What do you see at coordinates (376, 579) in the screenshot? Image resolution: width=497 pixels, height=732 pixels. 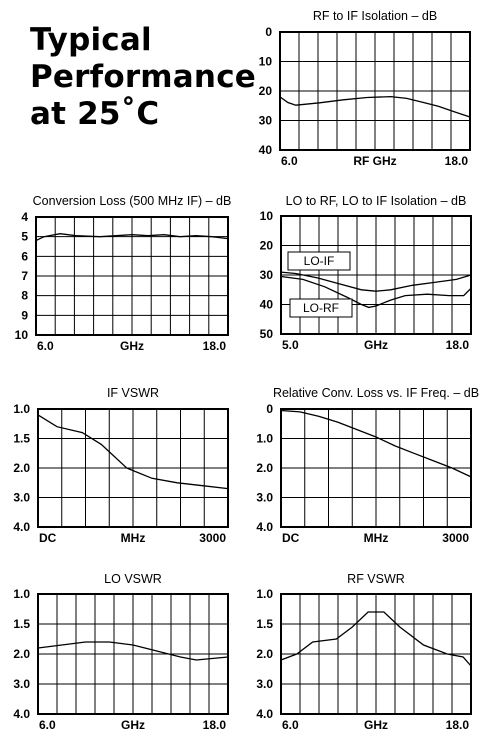 I see `chart-title: RF VSWR` at bounding box center [376, 579].